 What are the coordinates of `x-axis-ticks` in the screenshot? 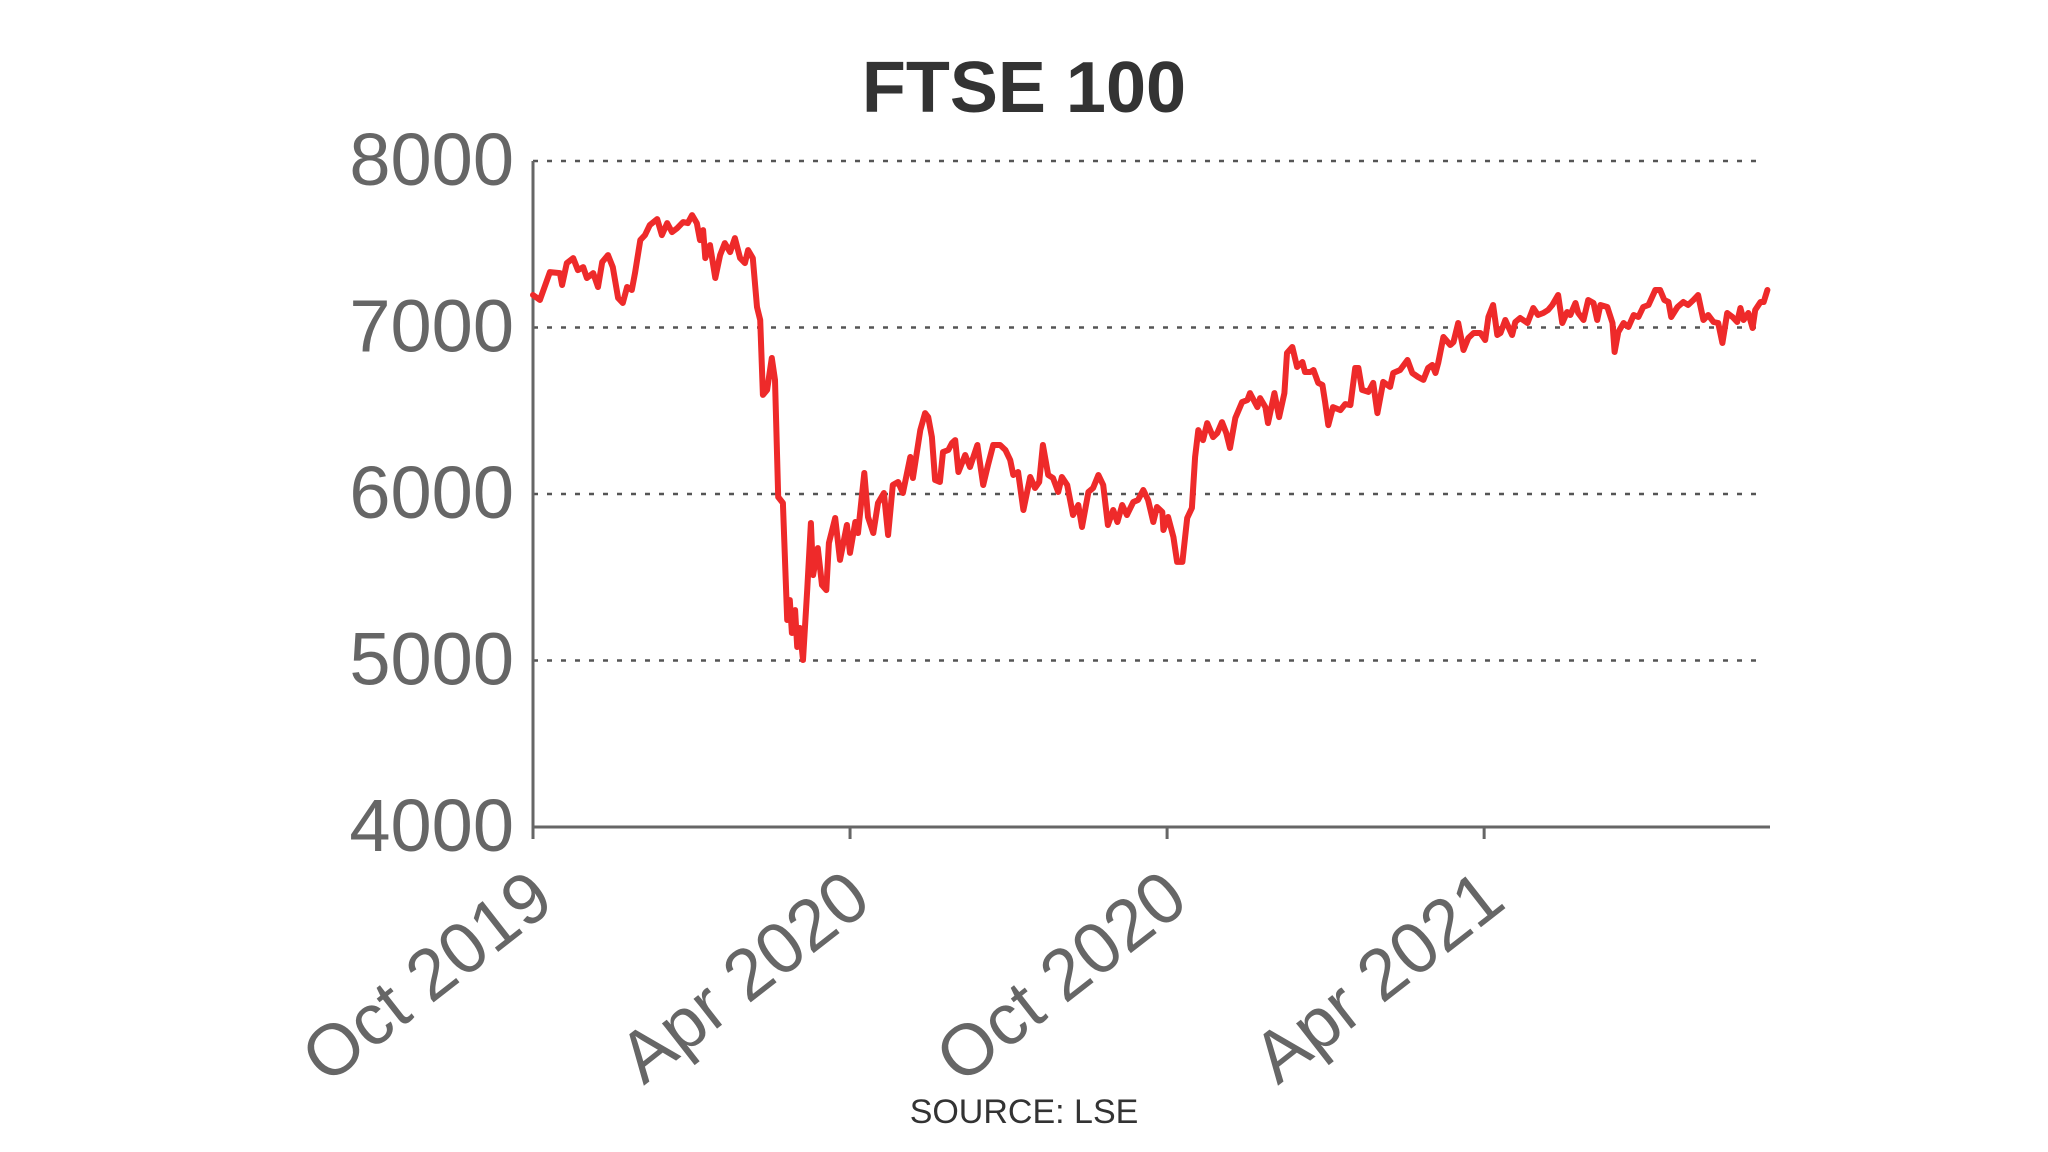 It's located at (1008, 833).